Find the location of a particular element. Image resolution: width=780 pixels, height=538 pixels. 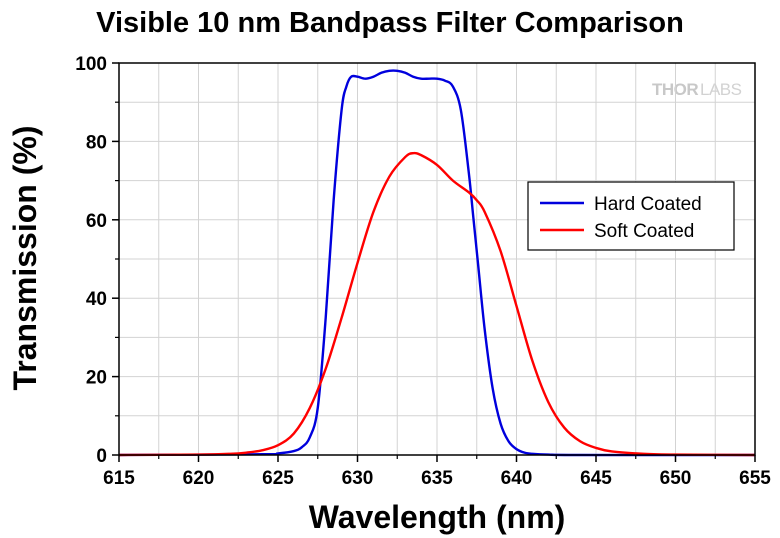

x-axis-title: Wavelength (nm) is located at coordinates (437, 517).